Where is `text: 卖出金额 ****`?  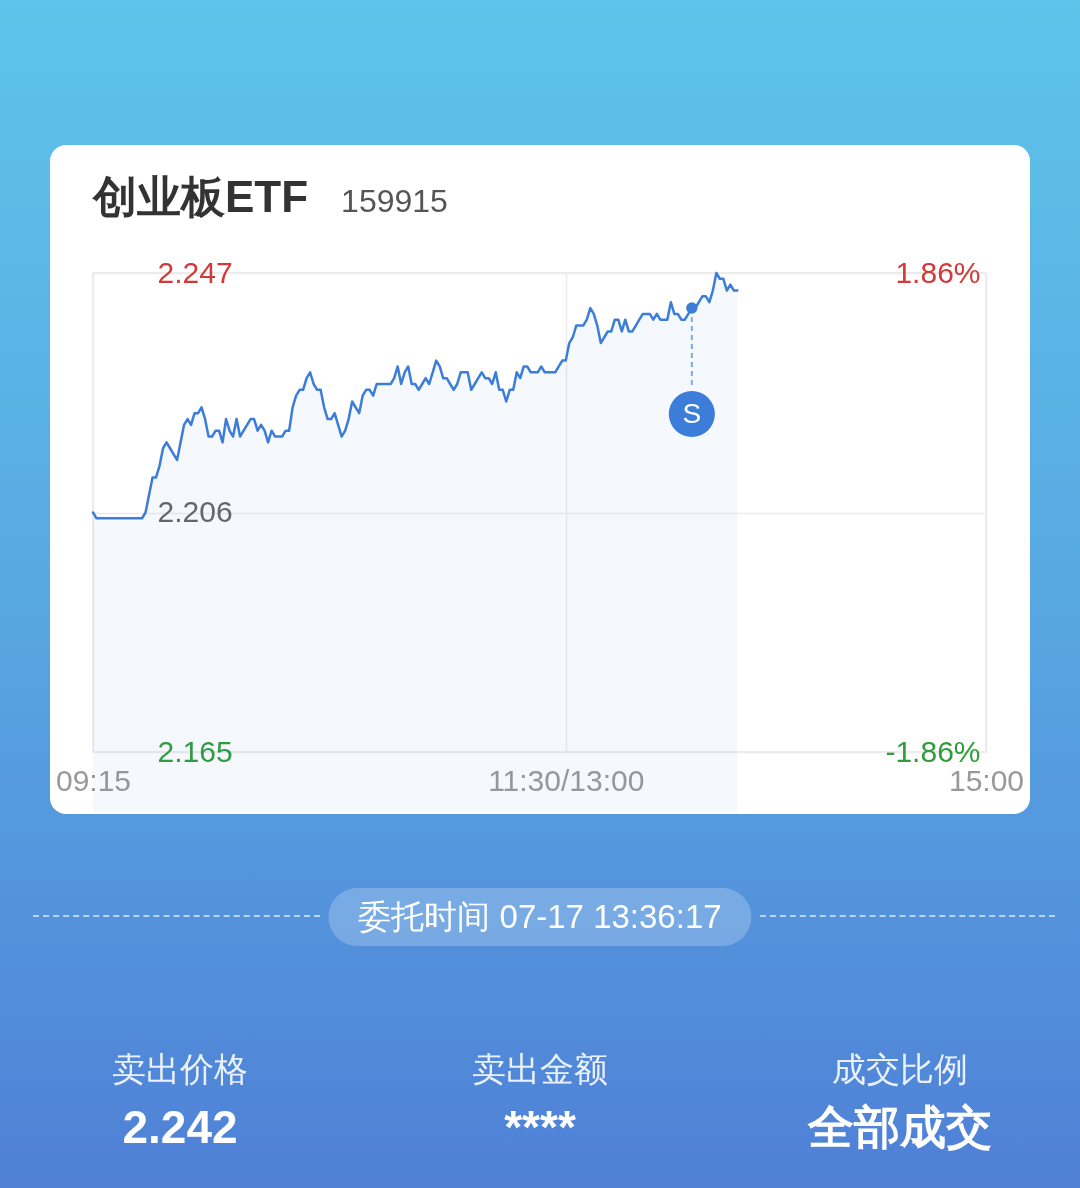
text: 卖出金额 **** is located at coordinates (540, 1102).